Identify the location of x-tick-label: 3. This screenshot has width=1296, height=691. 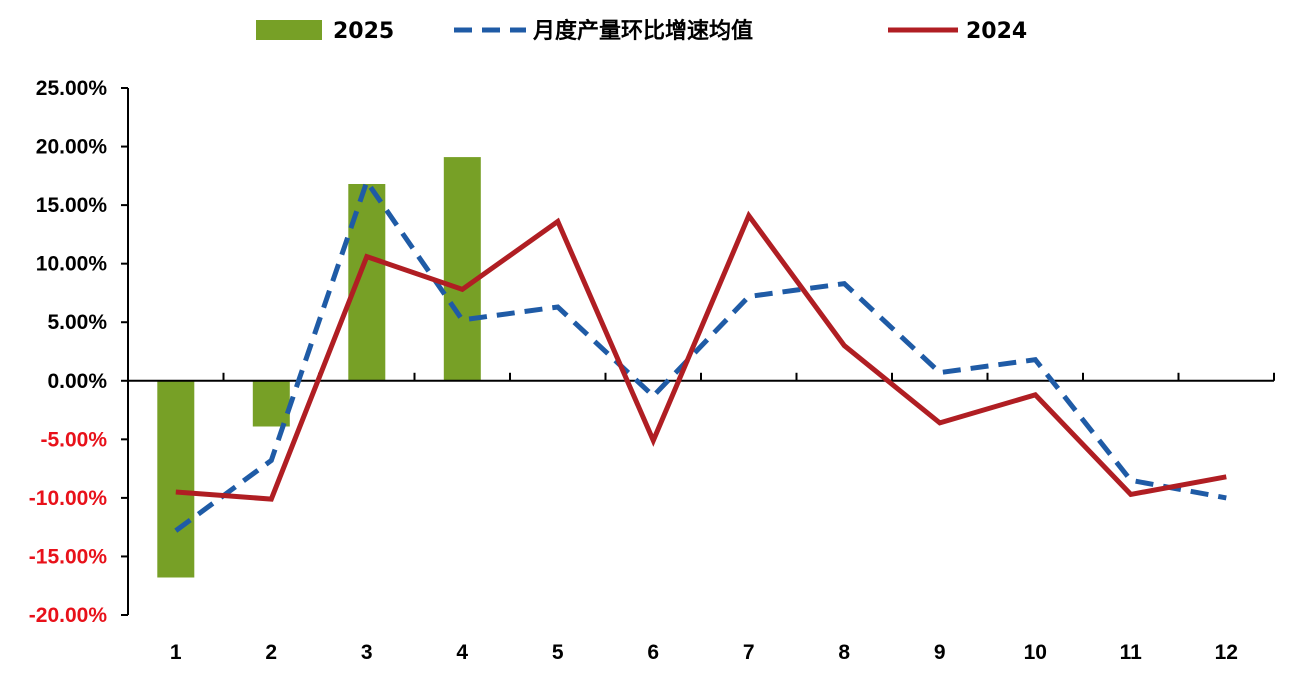
(367, 652).